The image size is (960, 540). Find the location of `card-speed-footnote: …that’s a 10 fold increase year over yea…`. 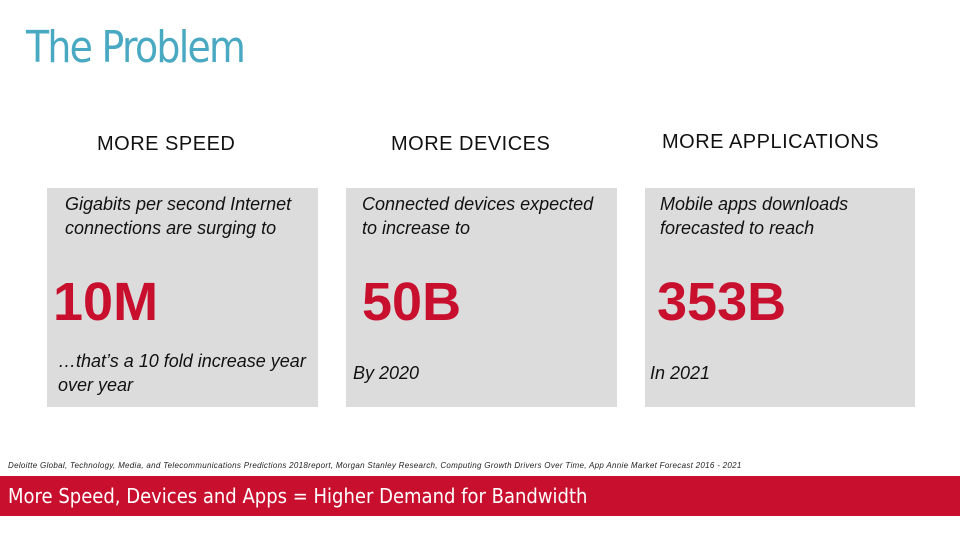

card-speed-footnote: …that’s a 10 fold increase year over yea… is located at coordinates (182, 373).